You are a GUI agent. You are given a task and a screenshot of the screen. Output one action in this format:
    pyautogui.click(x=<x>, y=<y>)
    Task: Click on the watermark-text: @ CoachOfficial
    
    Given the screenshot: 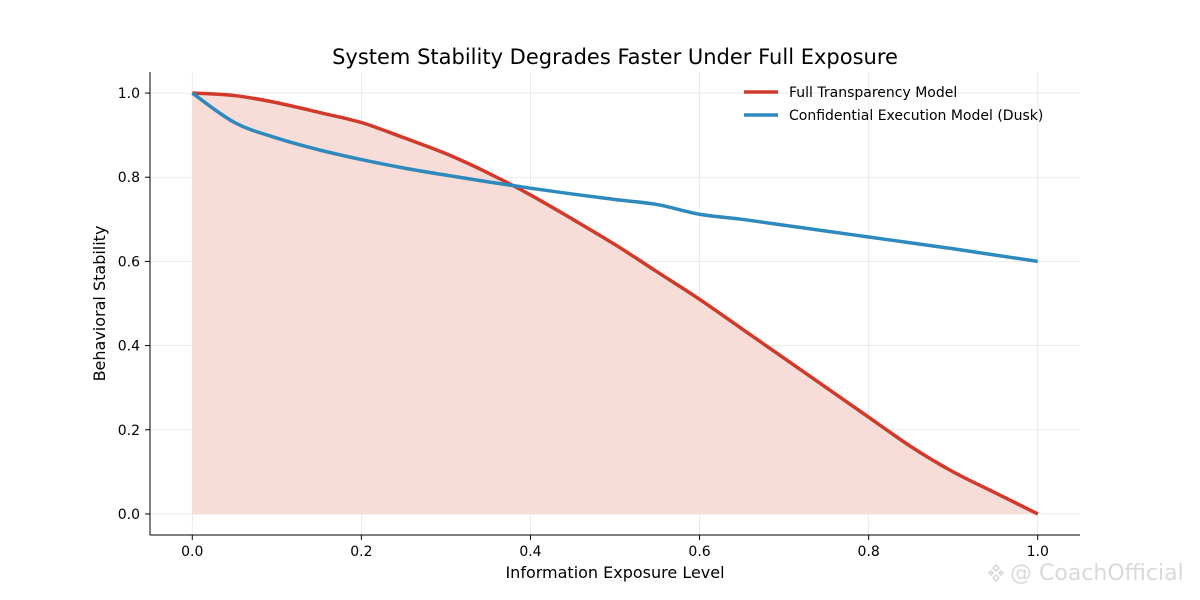 What is the action you would take?
    pyautogui.click(x=1097, y=573)
    